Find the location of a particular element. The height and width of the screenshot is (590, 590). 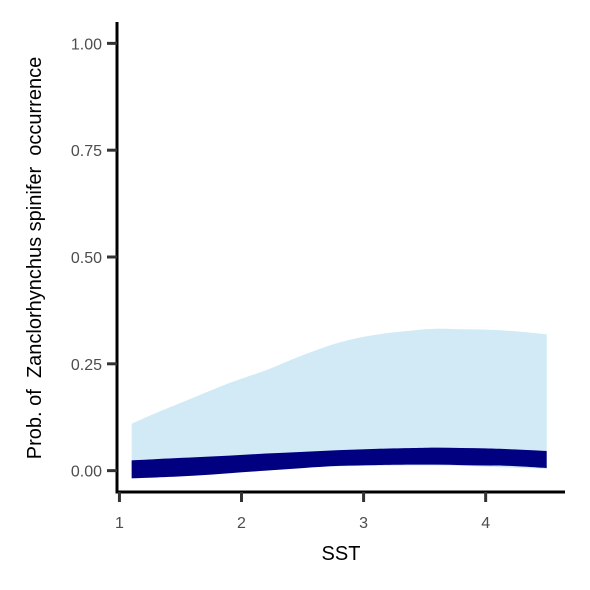

y-tick-label: 0.50 is located at coordinates (86, 258).